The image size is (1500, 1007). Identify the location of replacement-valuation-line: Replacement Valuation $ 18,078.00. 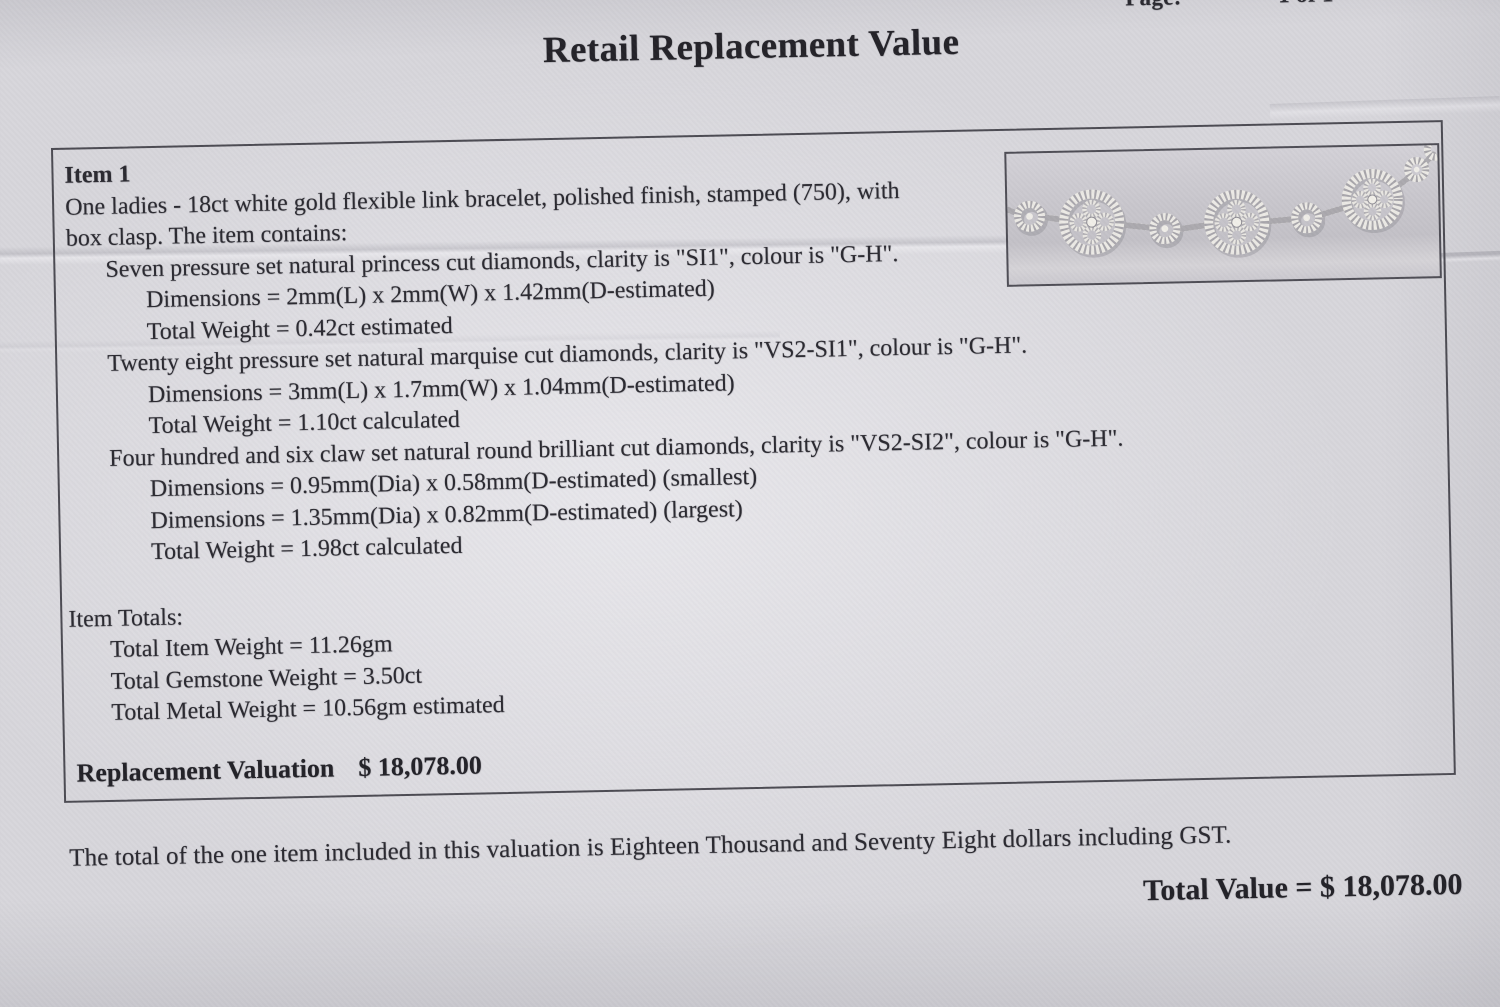
(764, 758).